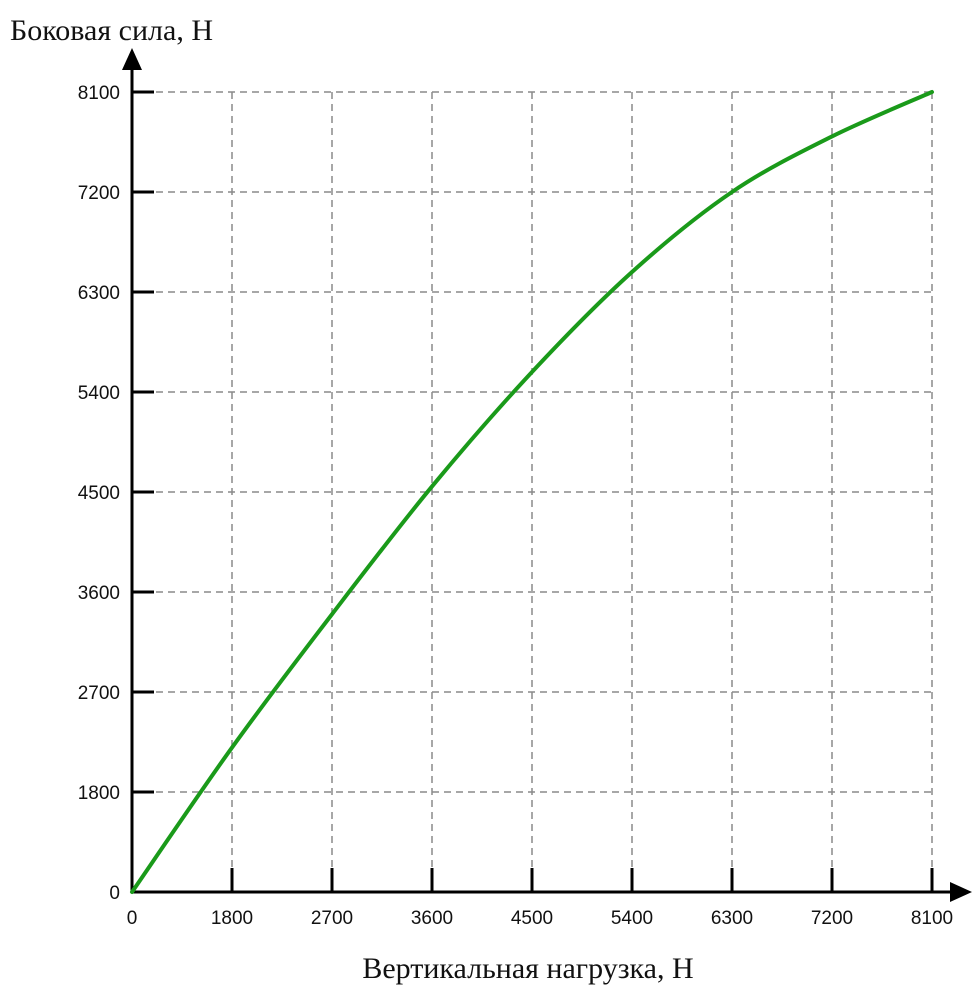 This screenshot has width=976, height=987. I want to click on x-tick-label: 1800, so click(232, 918).